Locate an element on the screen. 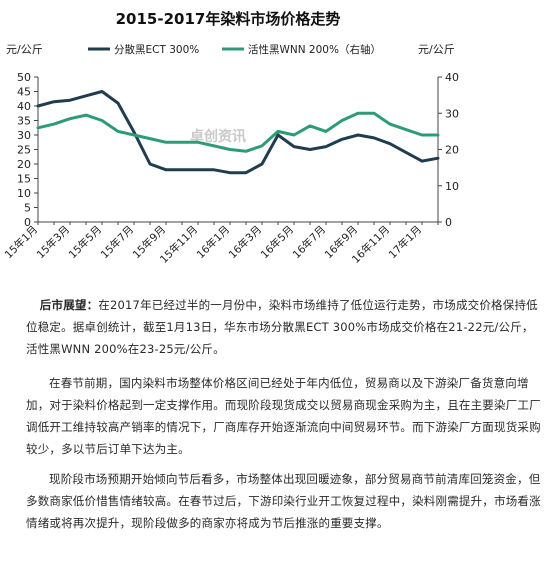  left-axis-tick-label: 35 is located at coordinates (24, 121).